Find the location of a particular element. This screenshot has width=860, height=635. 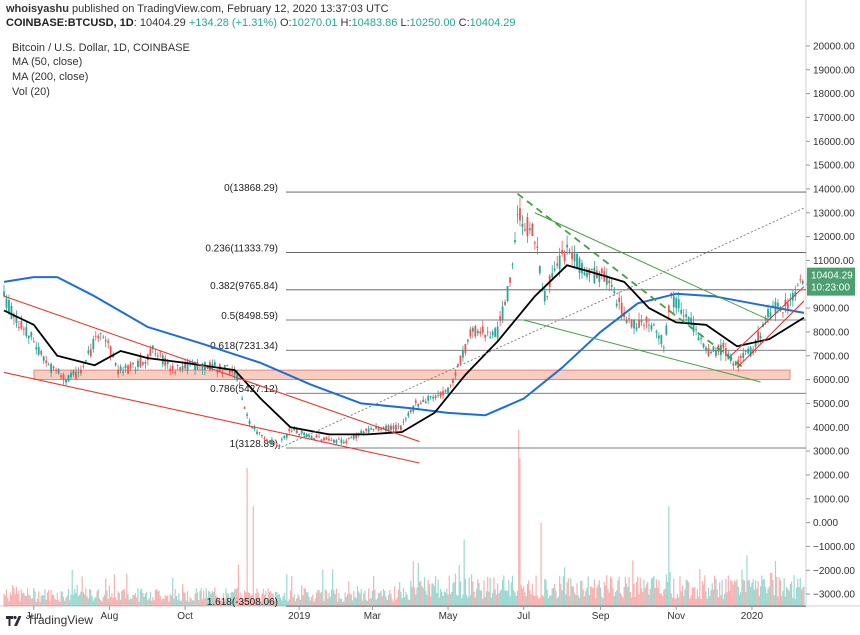

tradingview-brand: TradingView is located at coordinates (49, 620).